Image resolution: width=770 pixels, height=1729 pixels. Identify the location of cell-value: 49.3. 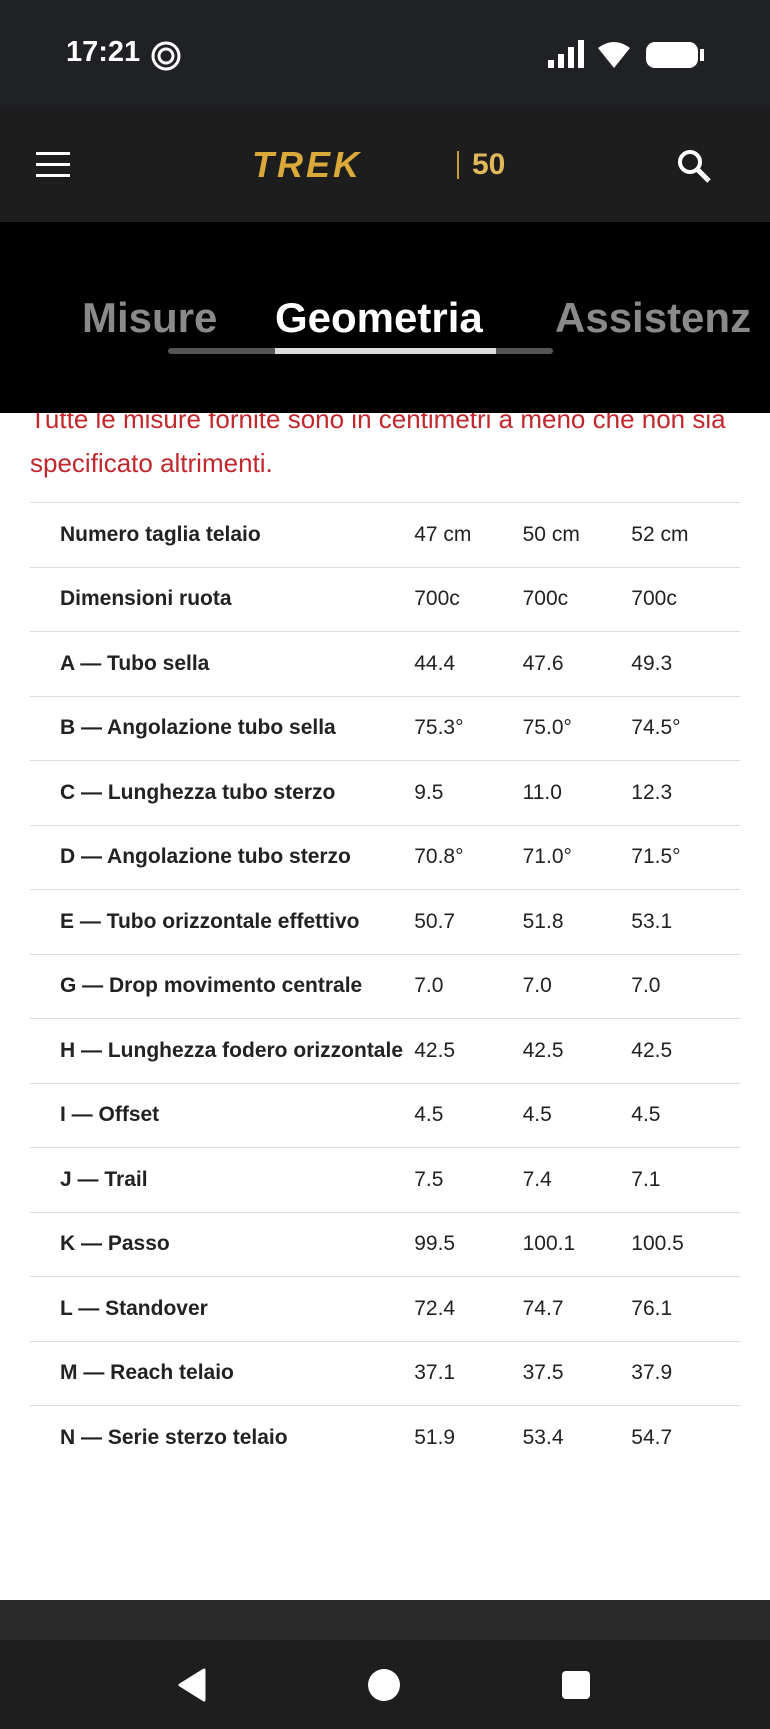
(685, 663).